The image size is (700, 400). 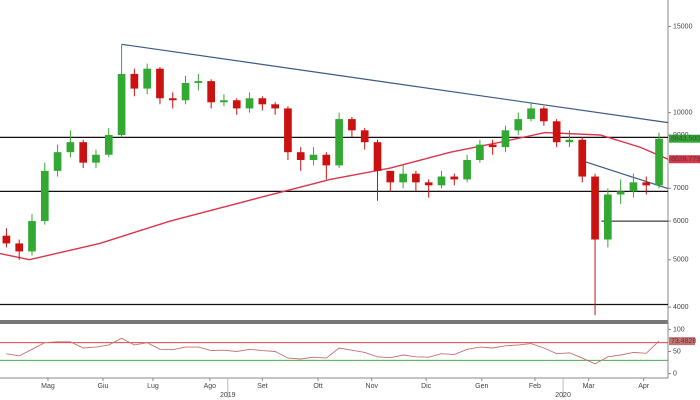 I want to click on rsi-tick-label: 100, so click(x=679, y=329).